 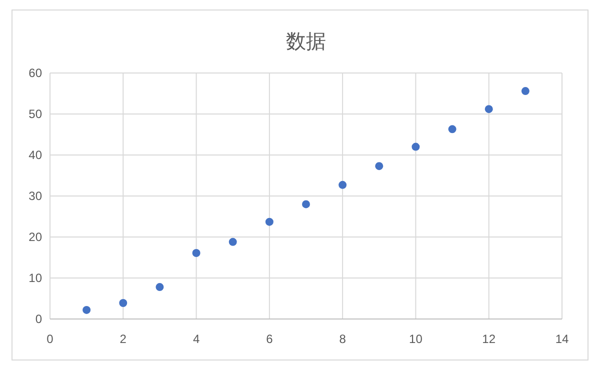 I want to click on x-tick-label: 12, so click(x=489, y=339).